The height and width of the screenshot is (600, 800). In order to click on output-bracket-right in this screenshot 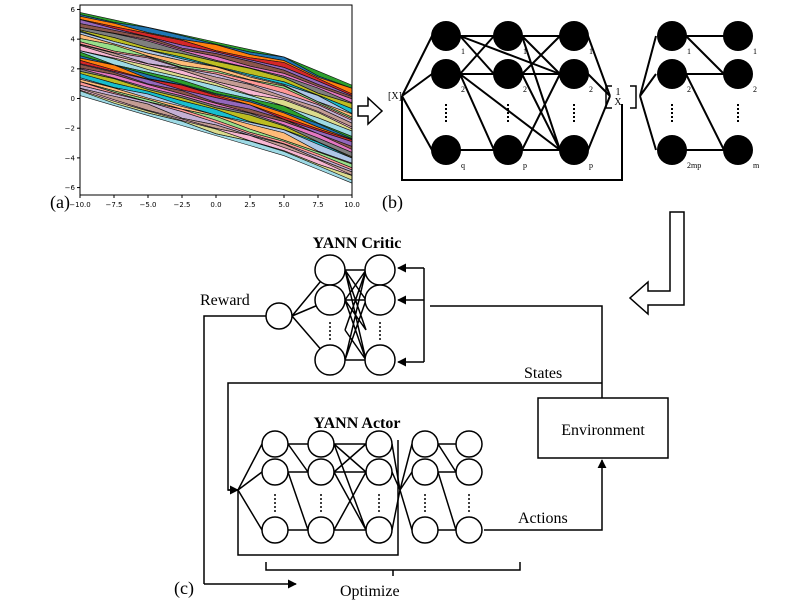, I will do `click(633, 97)`.